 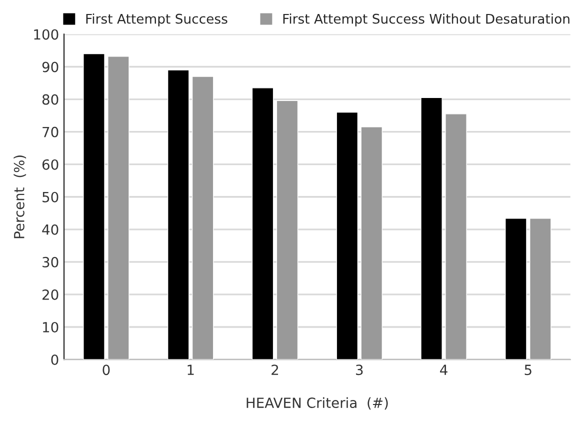 What do you see at coordinates (528, 370) in the screenshot?
I see `x-tick-label: 5` at bounding box center [528, 370].